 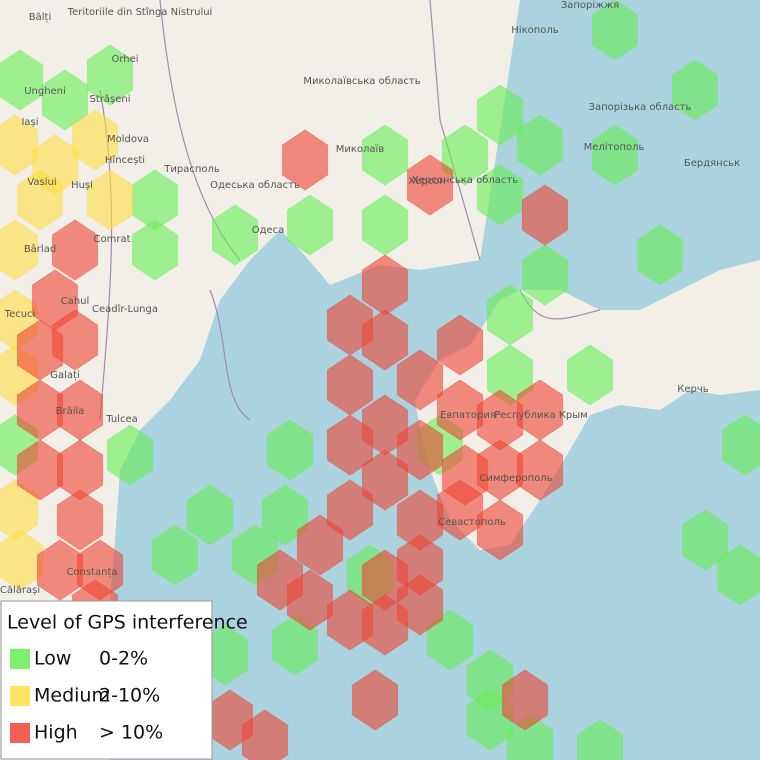 What do you see at coordinates (110, 99) in the screenshot?
I see `place-label: Strășeni` at bounding box center [110, 99].